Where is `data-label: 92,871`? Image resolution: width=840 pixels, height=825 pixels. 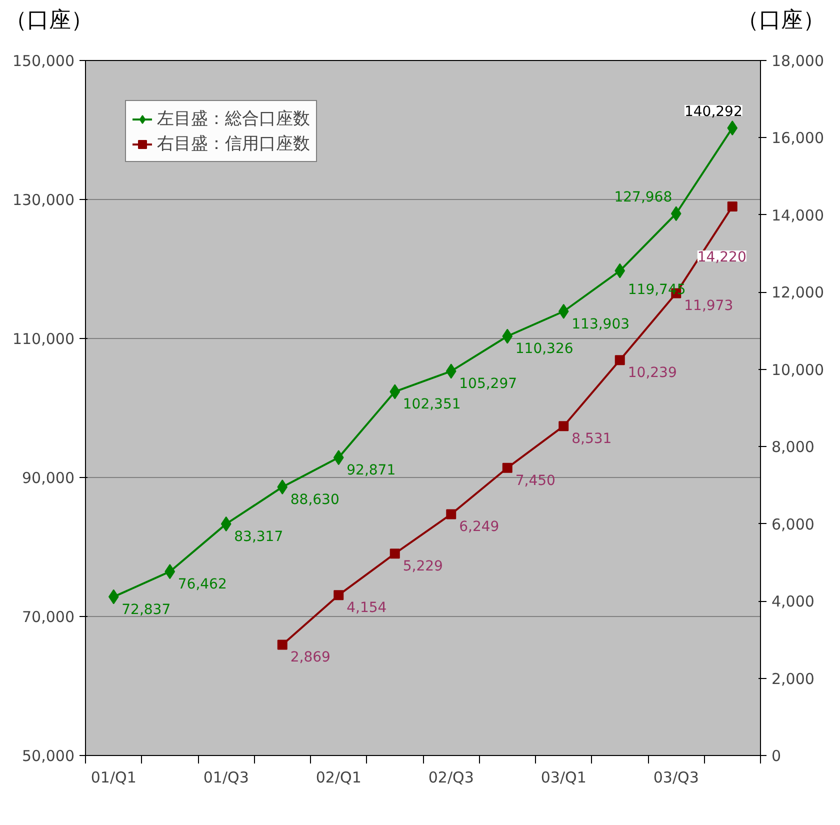 data-label: 92,871 is located at coordinates (371, 470).